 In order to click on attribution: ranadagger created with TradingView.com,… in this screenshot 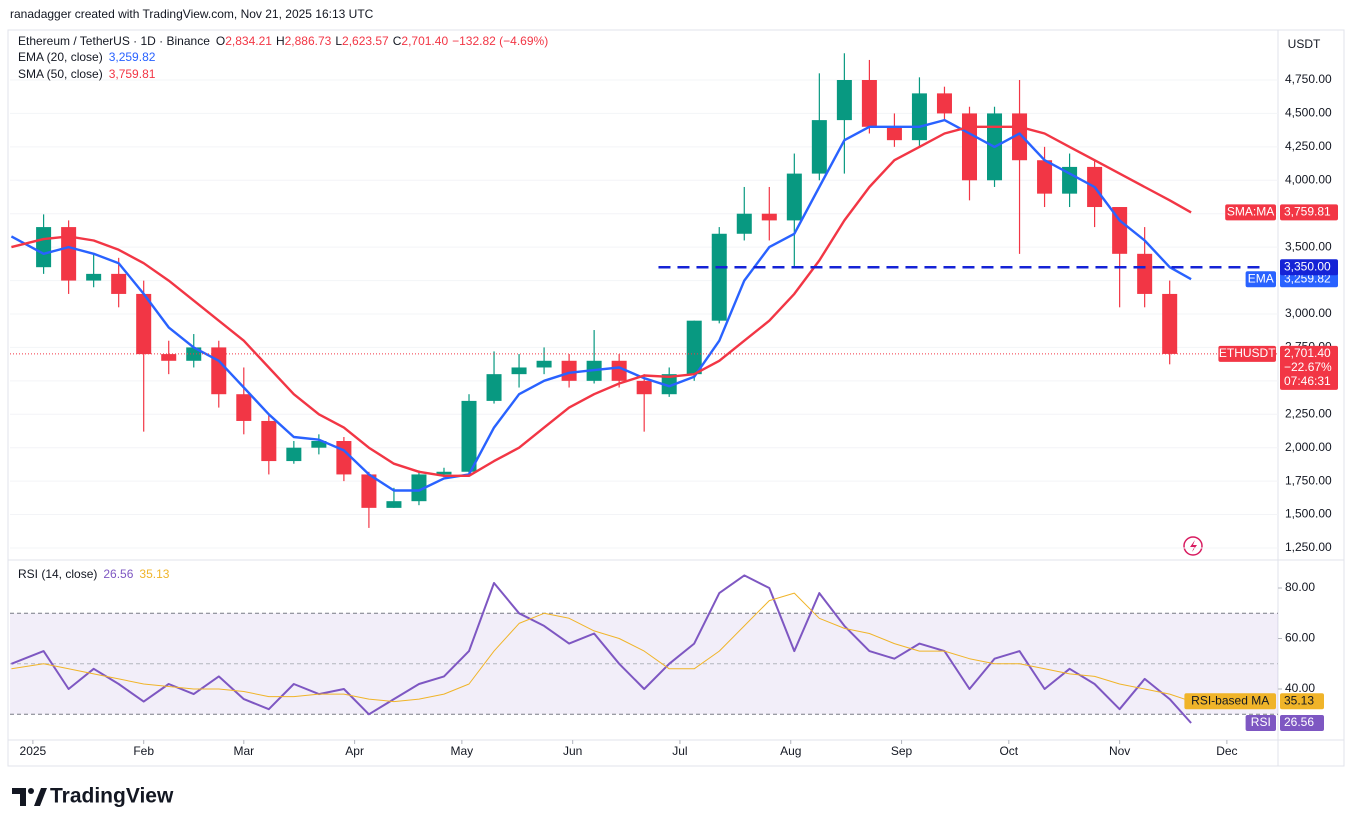, I will do `click(192, 14)`.